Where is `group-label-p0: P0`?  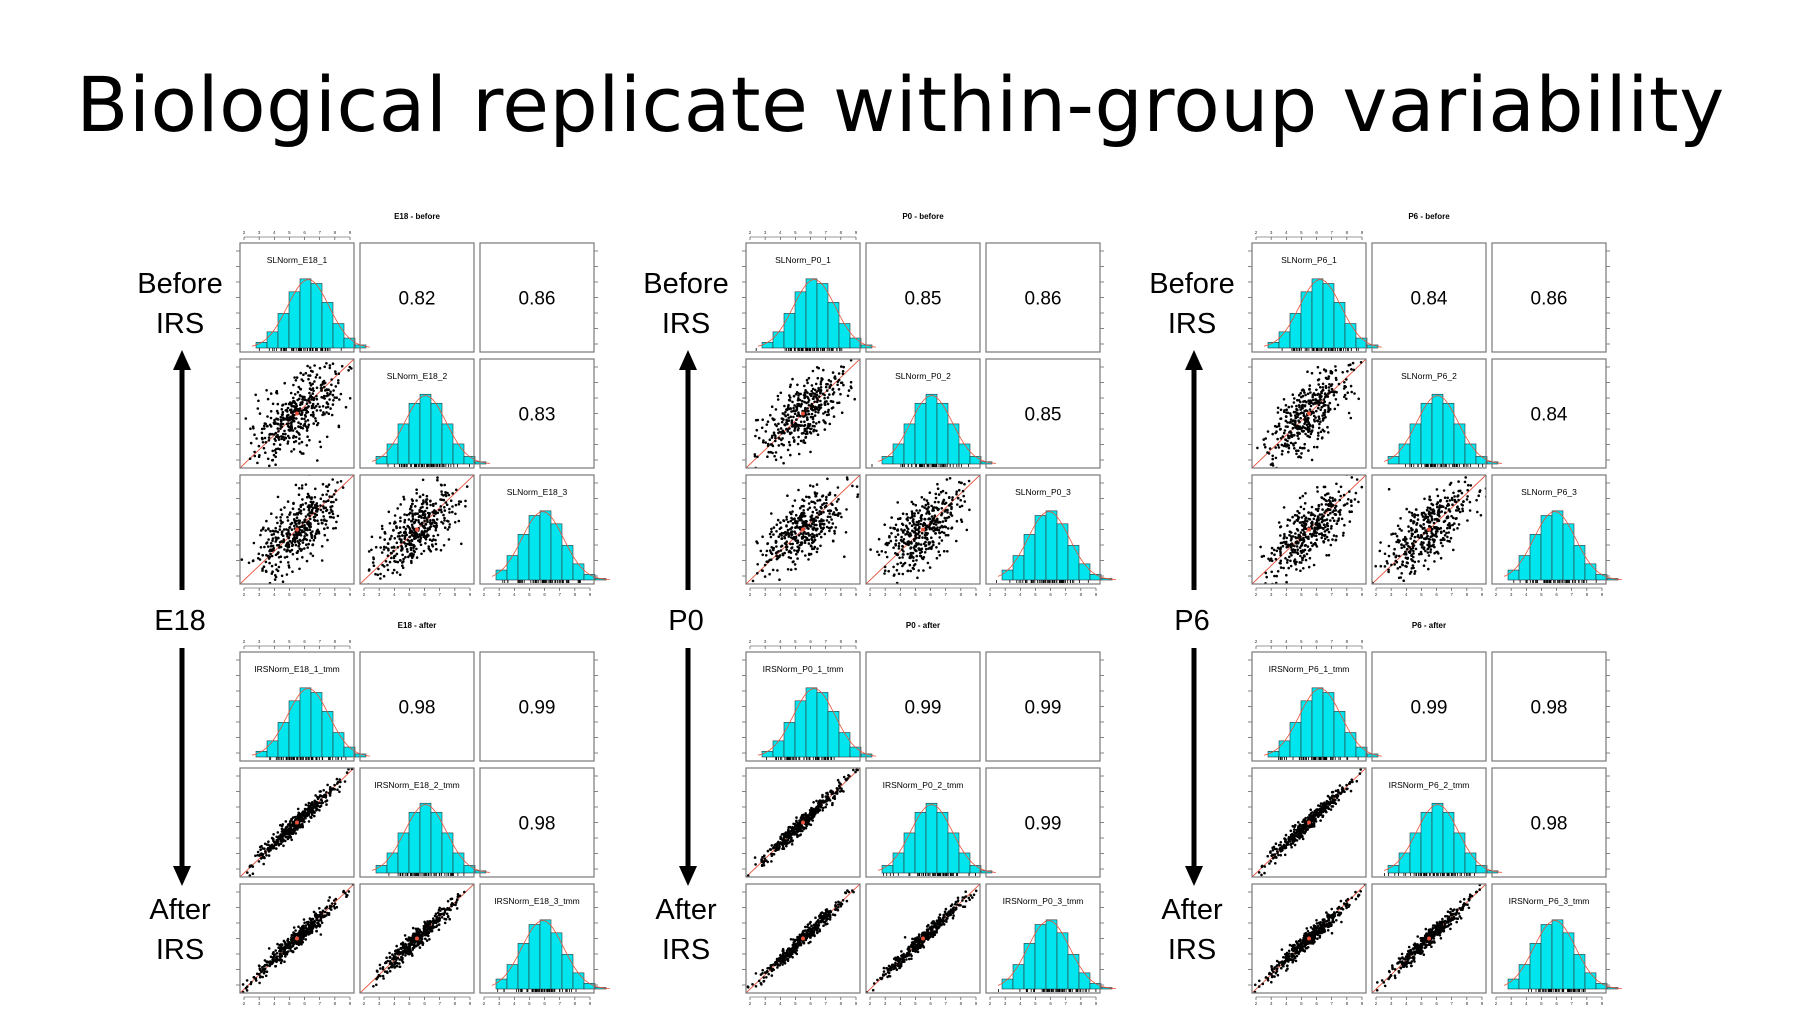 group-label-p0: P0 is located at coordinates (686, 621).